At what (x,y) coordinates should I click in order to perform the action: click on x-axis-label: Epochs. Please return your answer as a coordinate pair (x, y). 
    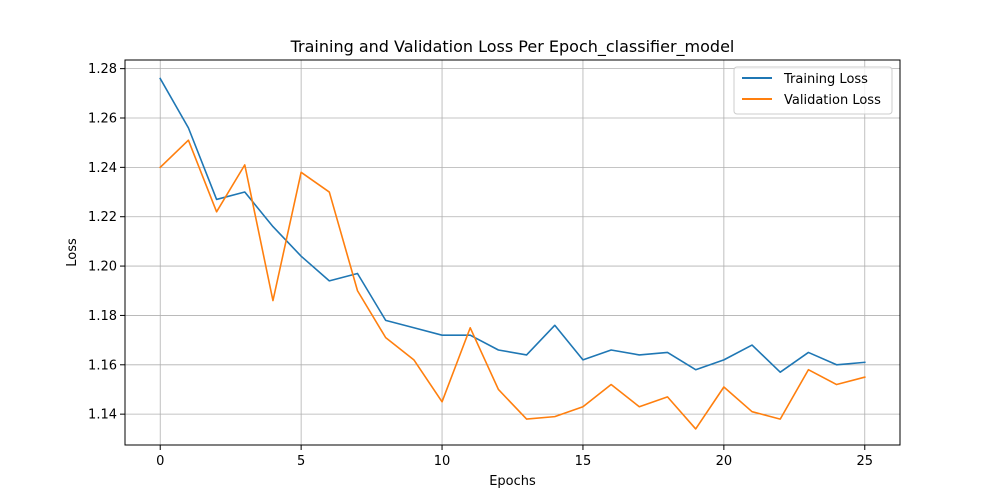
    Looking at the image, I should click on (512, 481).